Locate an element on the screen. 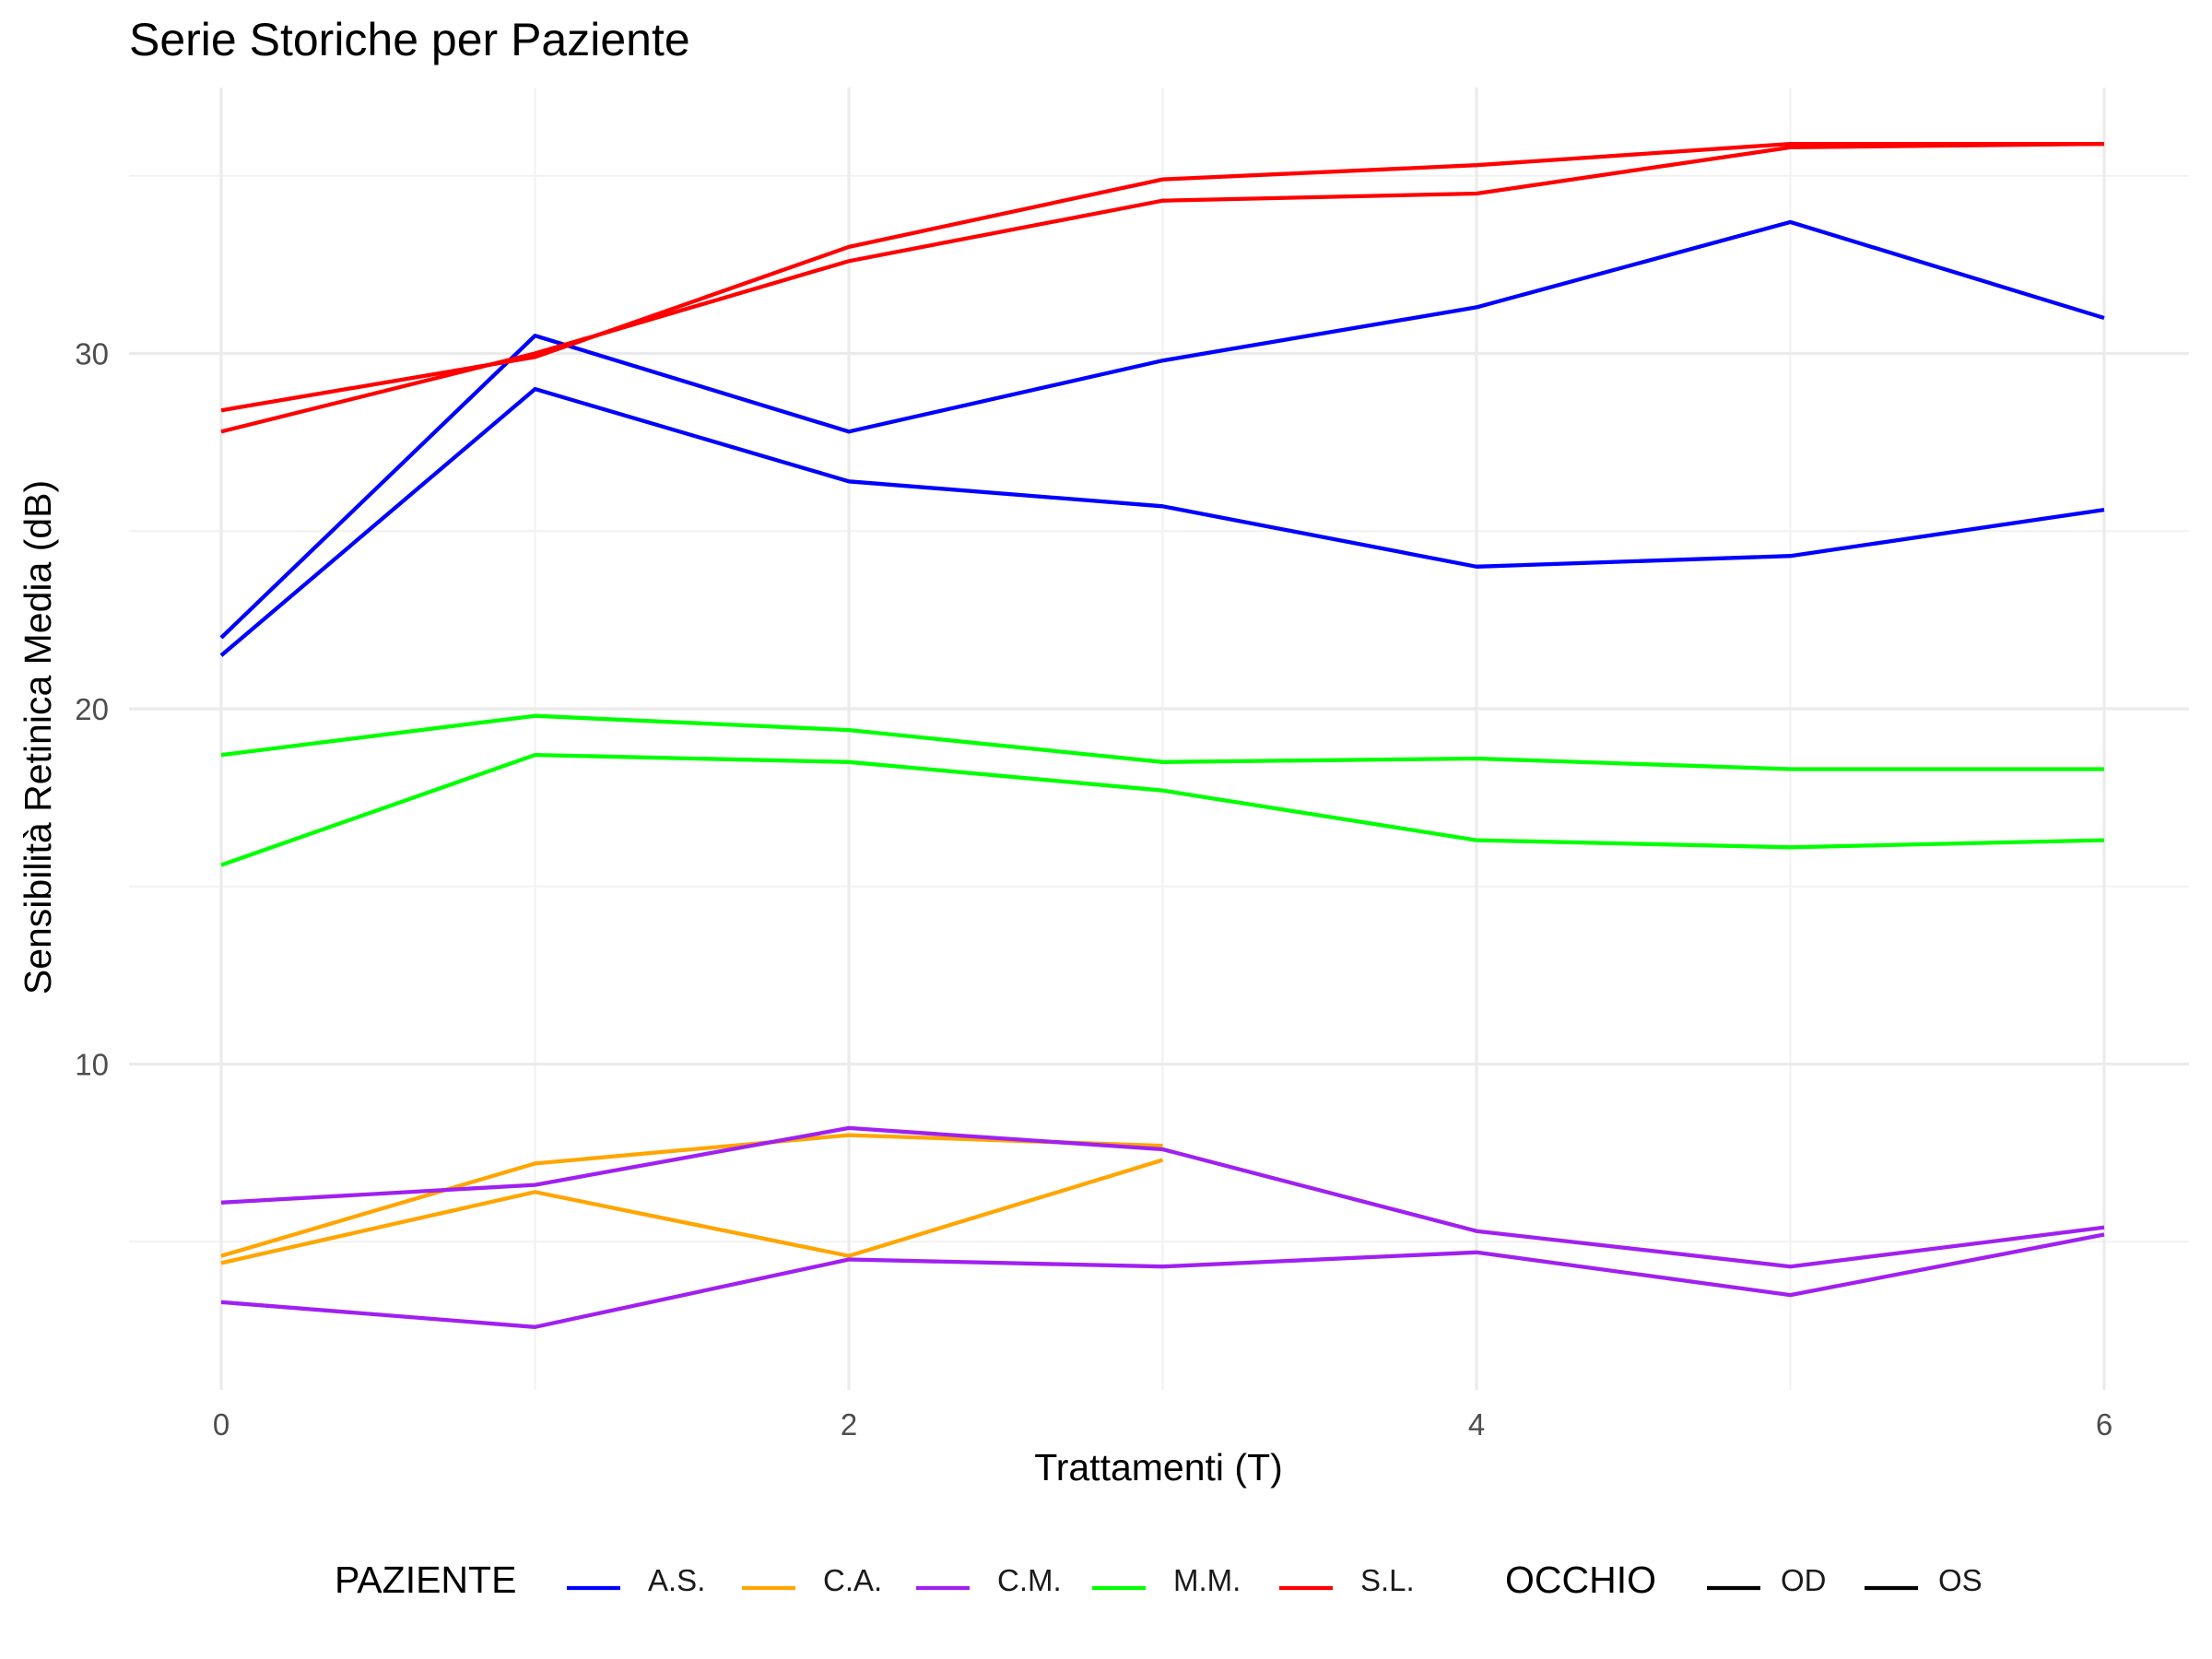 The height and width of the screenshot is (1659, 2212). legend-label: OD is located at coordinates (1804, 1580).